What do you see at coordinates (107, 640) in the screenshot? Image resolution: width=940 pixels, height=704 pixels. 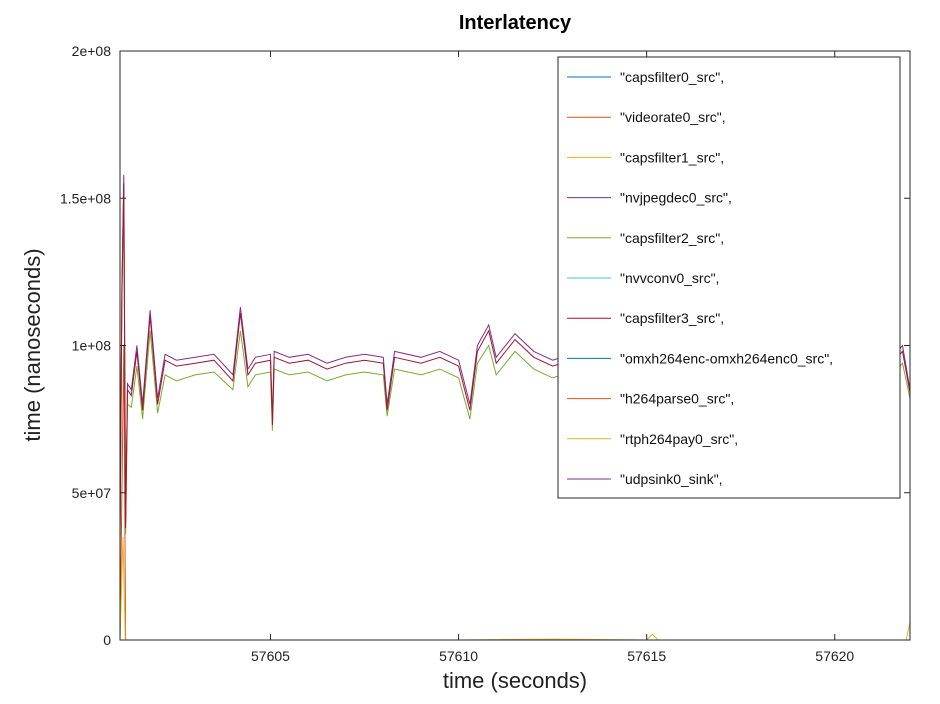 I see `y-tick-label: 0` at bounding box center [107, 640].